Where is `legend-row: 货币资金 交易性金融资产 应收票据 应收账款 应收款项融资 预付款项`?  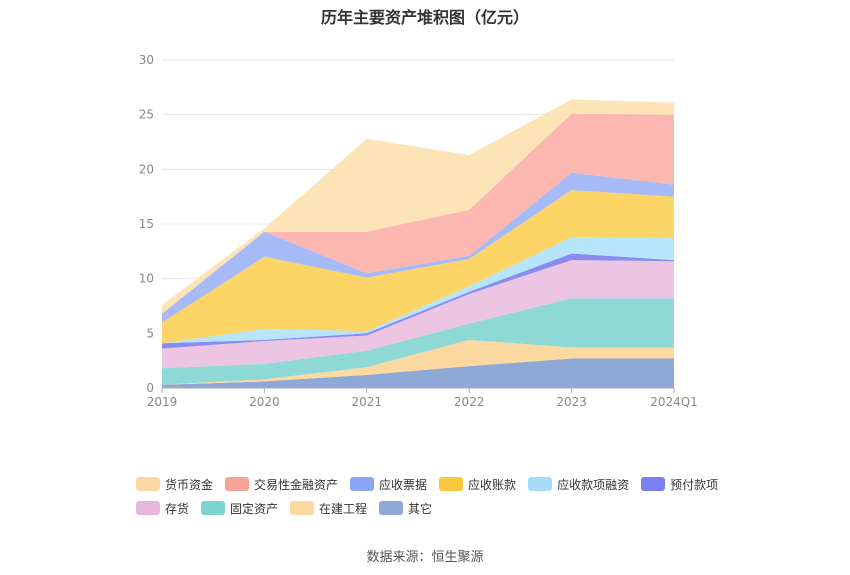
legend-row: 货币资金 交易性金融资产 应收票据 应收账款 应收款项融资 预付款项 is located at coordinates (446, 484).